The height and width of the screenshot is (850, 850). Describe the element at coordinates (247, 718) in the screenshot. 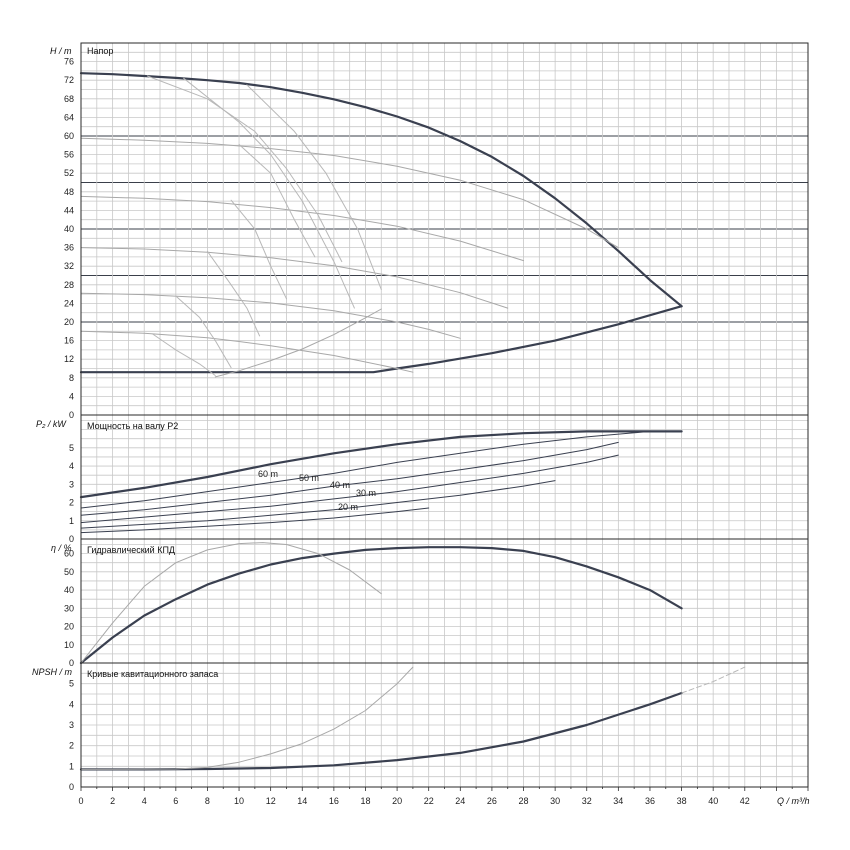

I see `npsh-series-alt` at that location.